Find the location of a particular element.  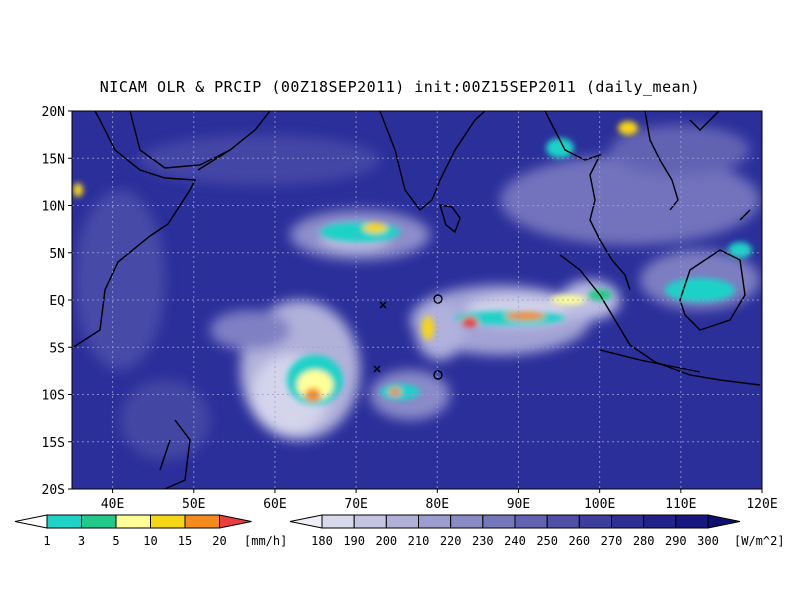

olr-arrow-right is located at coordinates (724, 521).